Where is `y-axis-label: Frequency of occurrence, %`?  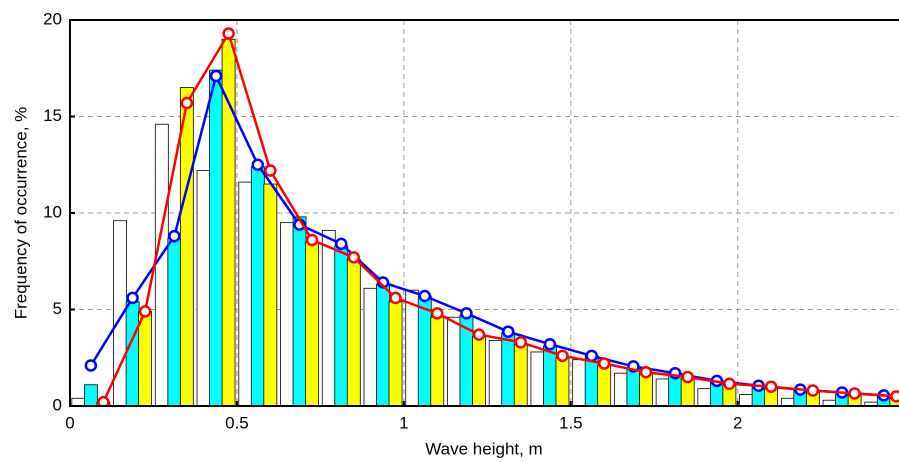 y-axis-label: Frequency of occurrence, % is located at coordinates (20, 213).